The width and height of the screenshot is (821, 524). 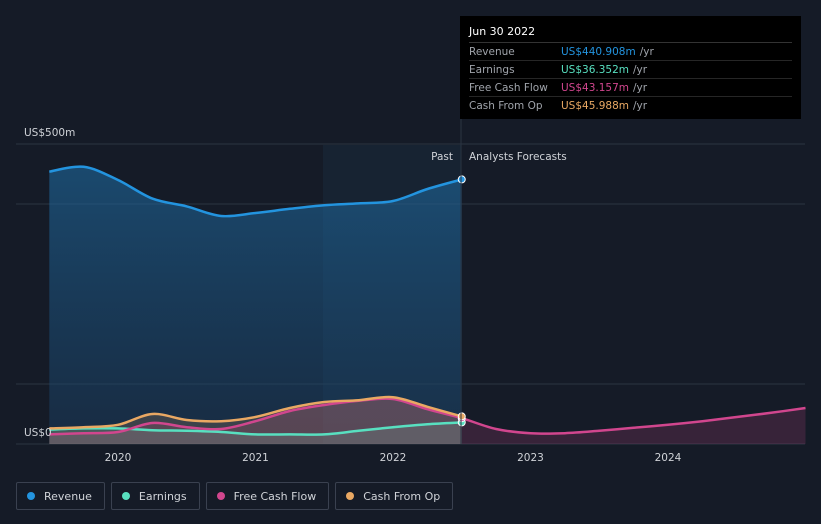 I want to click on tooltip-row-earnings: Earnings US$36.352m/yr, so click(x=630, y=70).